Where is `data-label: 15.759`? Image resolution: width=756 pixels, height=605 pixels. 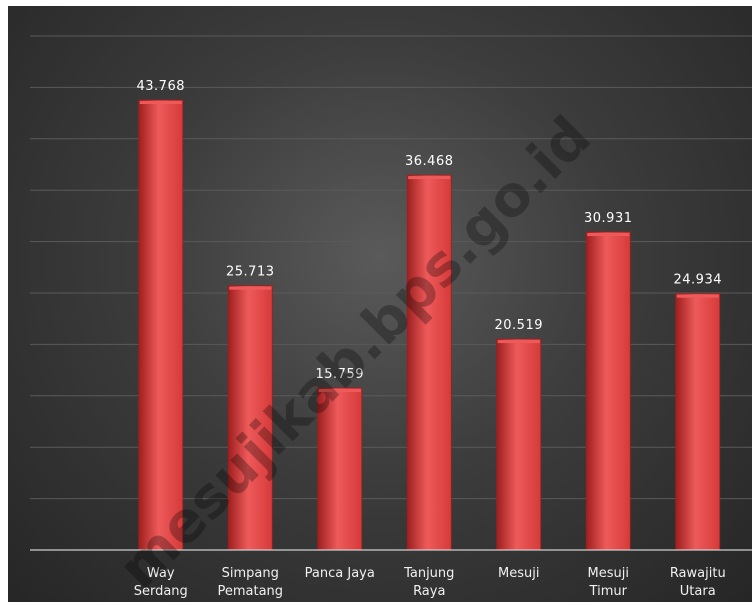 data-label: 15.759 is located at coordinates (340, 374).